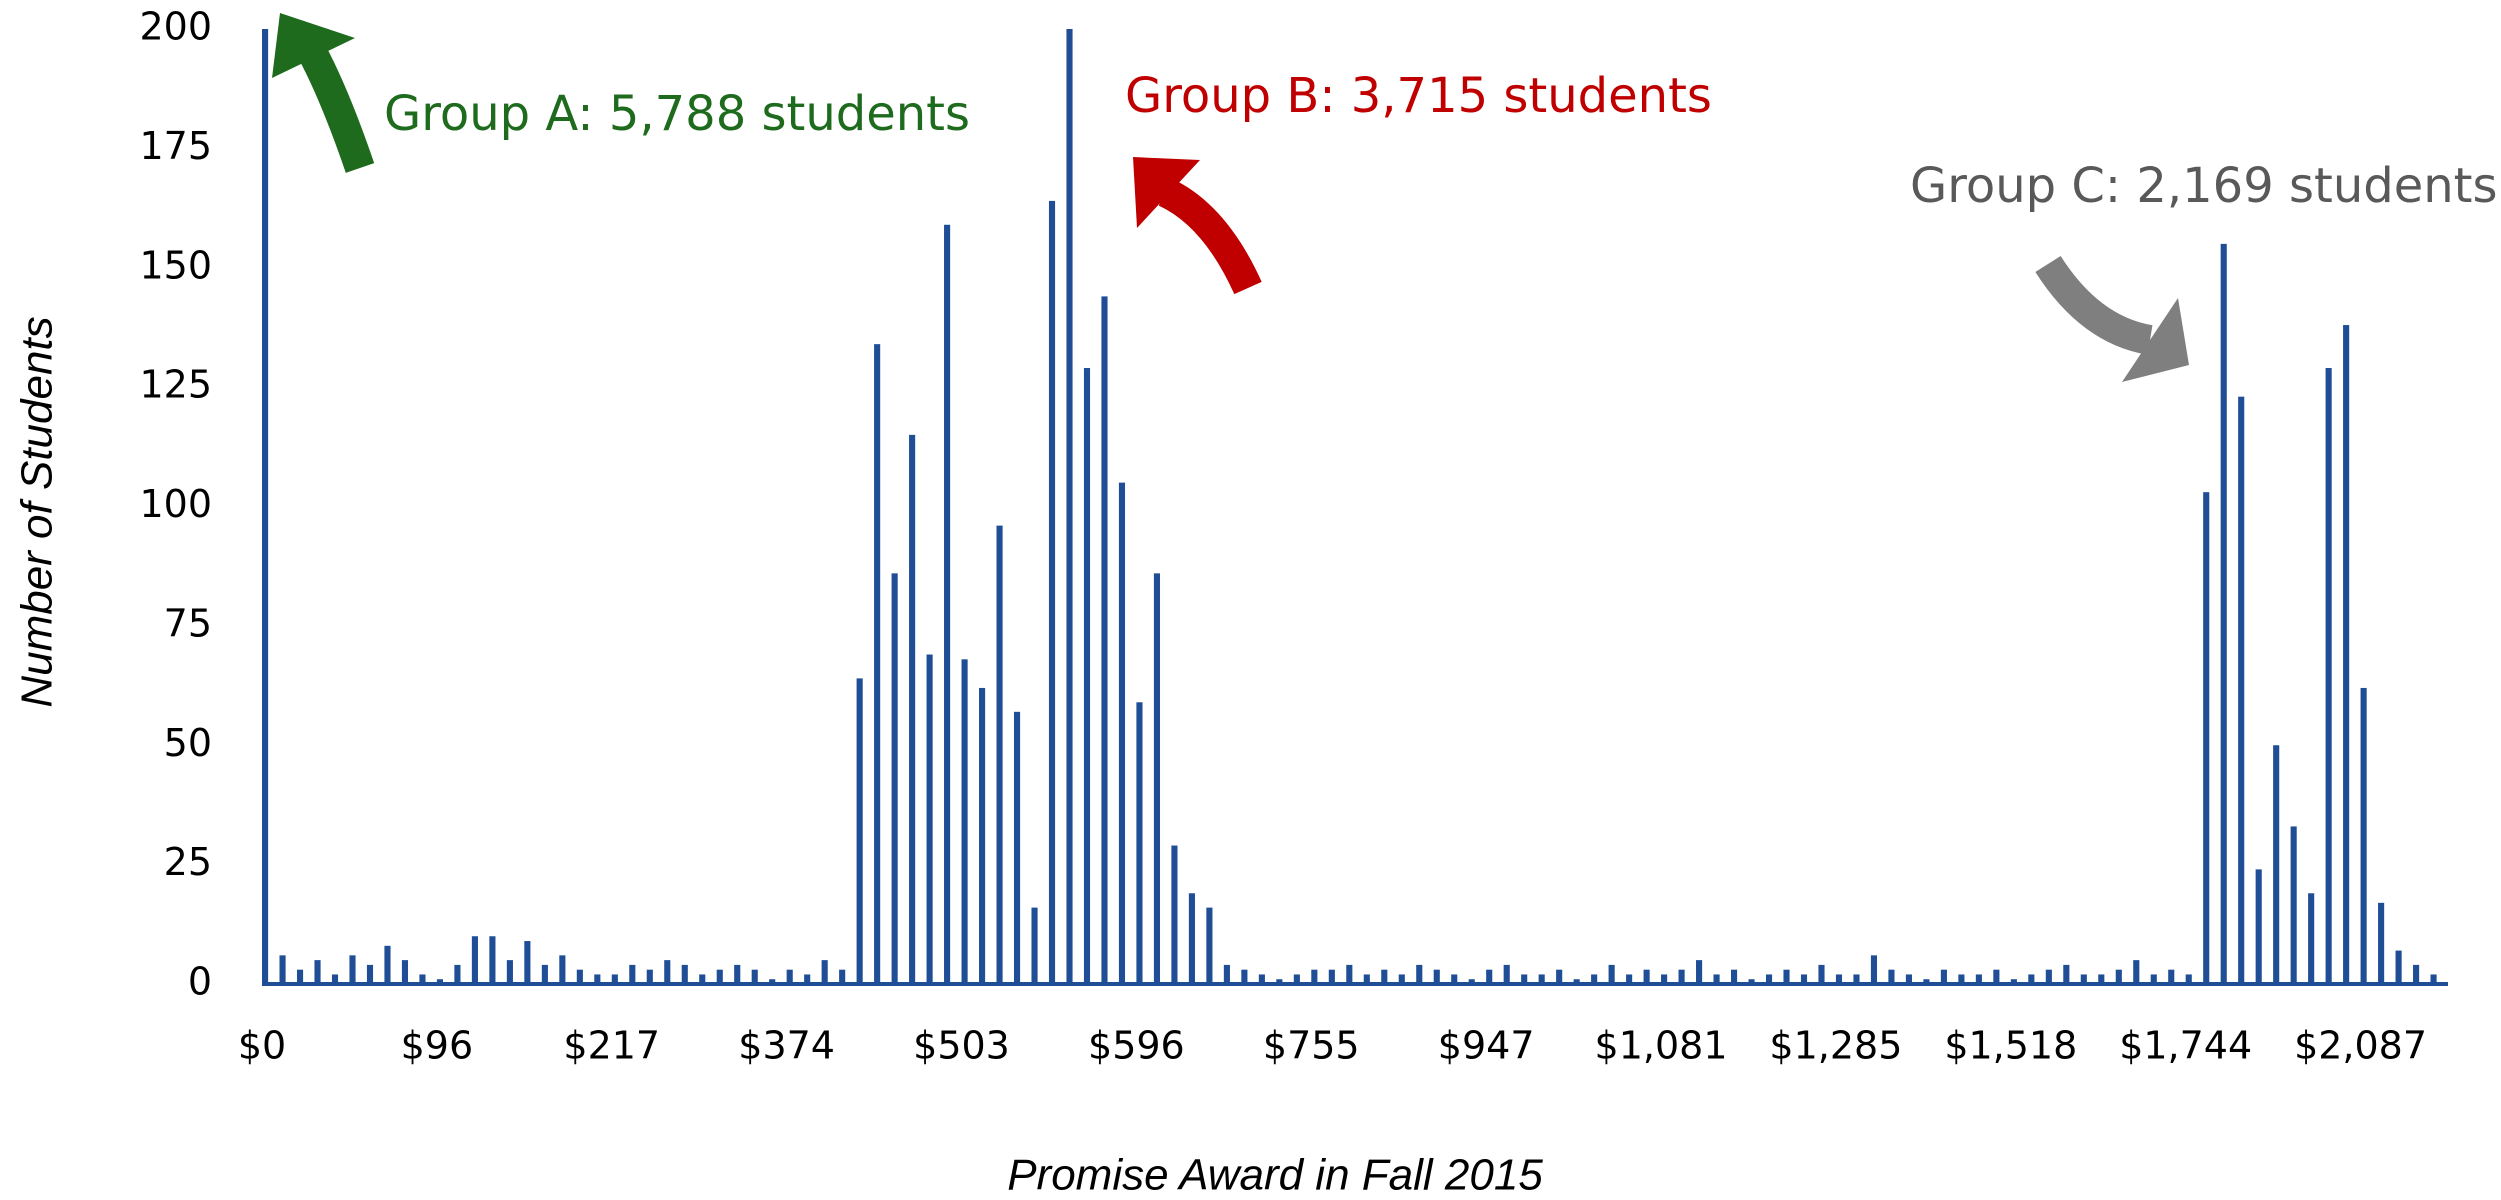 The image size is (2501, 1200). What do you see at coordinates (1835, 1046) in the screenshot?
I see `x-tick-label: $1,285` at bounding box center [1835, 1046].